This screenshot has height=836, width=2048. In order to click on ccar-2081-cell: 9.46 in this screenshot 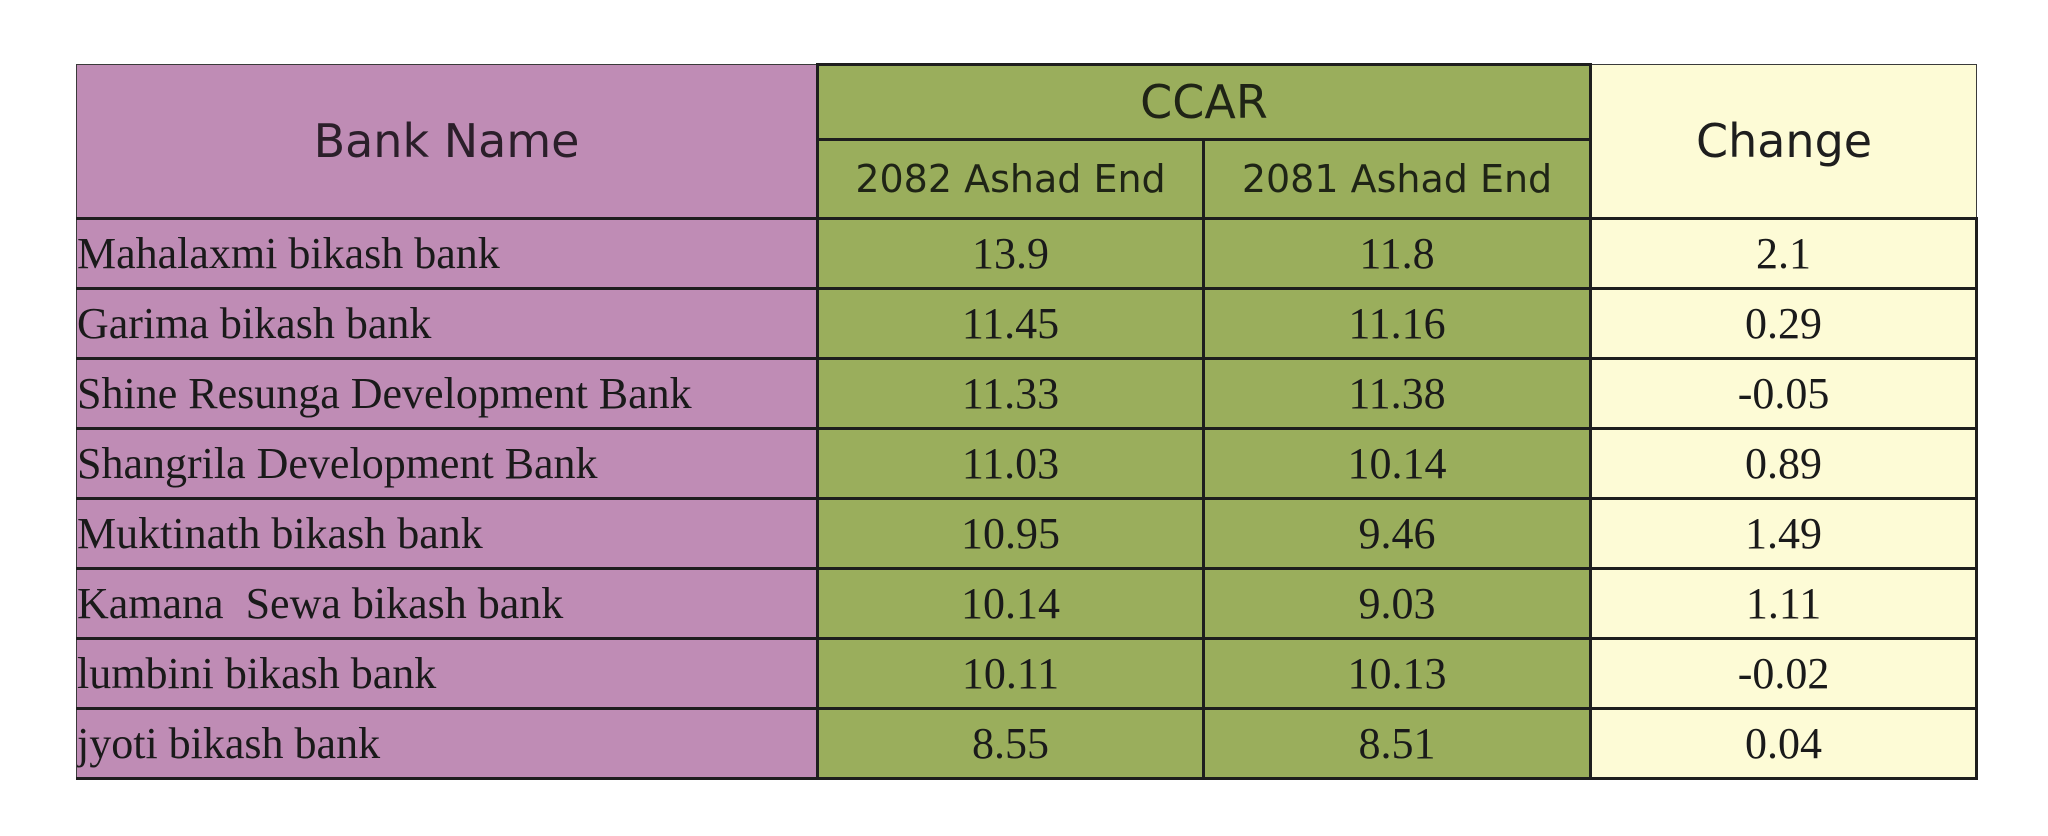, I will do `click(1397, 534)`.